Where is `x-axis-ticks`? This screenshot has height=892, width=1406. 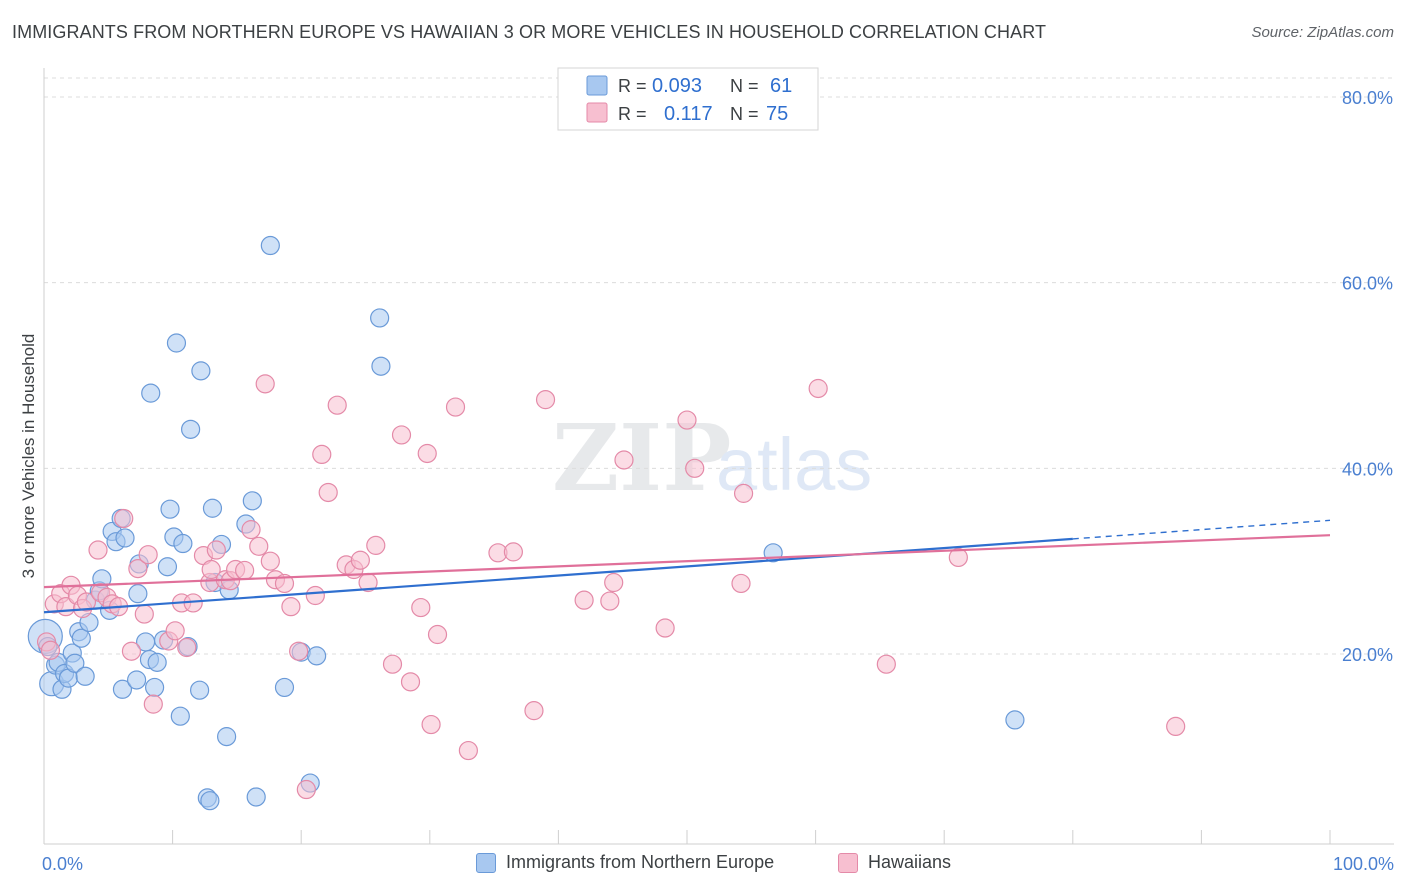
x-axis-ticks is located at coordinates (687, 837).